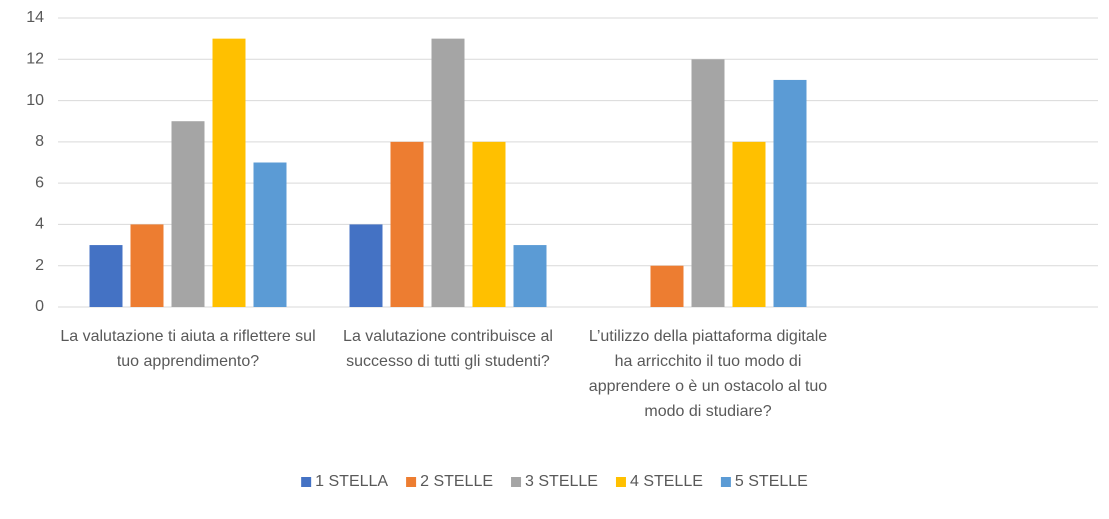 The image size is (1109, 519). What do you see at coordinates (39, 182) in the screenshot?
I see `y-tick-label: 6` at bounding box center [39, 182].